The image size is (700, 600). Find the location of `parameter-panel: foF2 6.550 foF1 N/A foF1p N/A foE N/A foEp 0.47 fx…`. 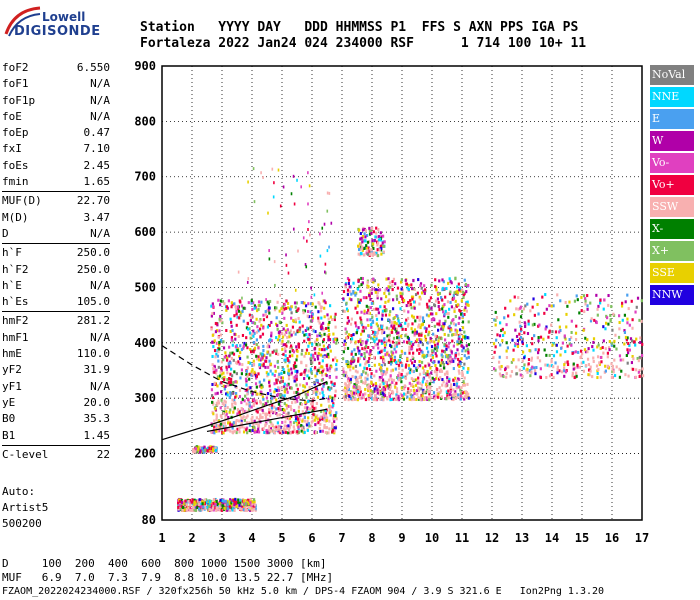

parameter-panel: foF2 6.550 foF1 N/A foF1p N/A foE N/A foEp 0.47 fx… is located at coordinates (56, 261).